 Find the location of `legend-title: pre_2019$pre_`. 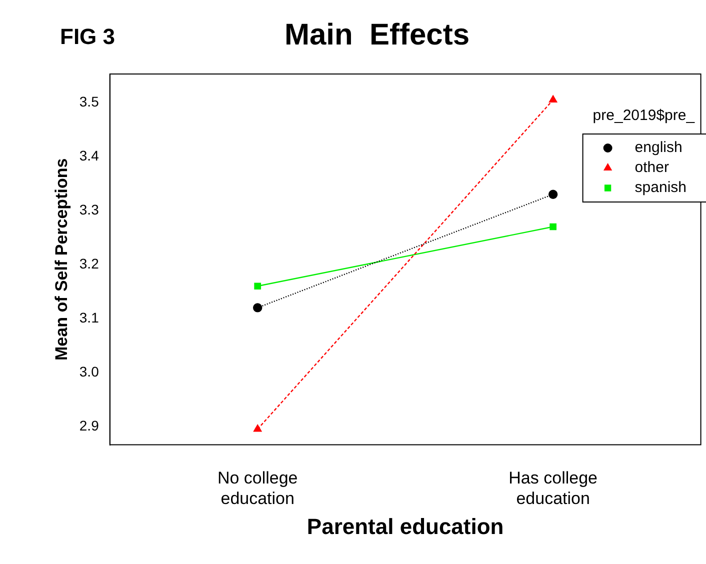

legend-title: pre_2019$pre_ is located at coordinates (644, 115).